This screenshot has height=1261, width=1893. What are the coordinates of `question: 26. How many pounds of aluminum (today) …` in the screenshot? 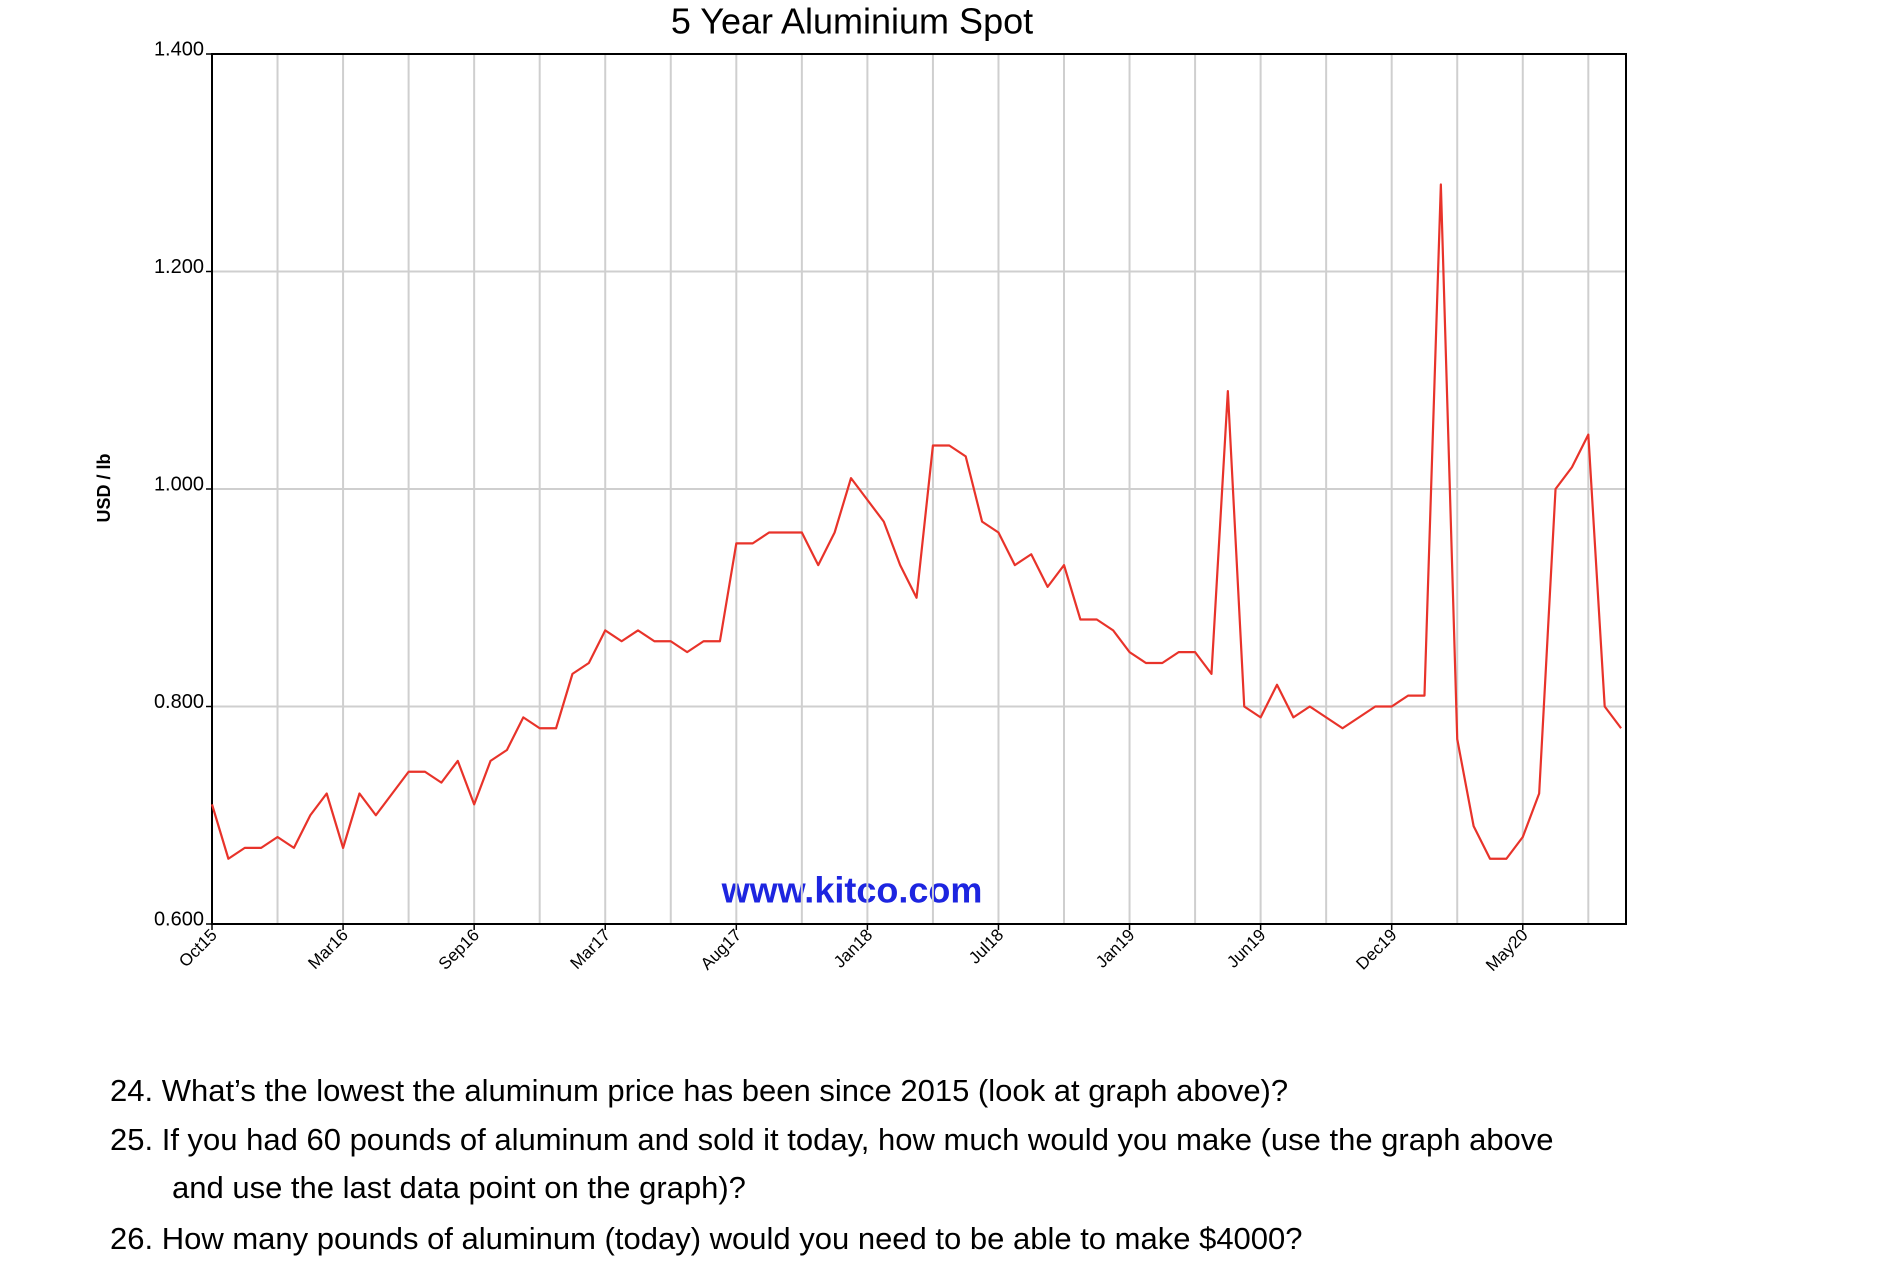 It's located at (706, 1238).